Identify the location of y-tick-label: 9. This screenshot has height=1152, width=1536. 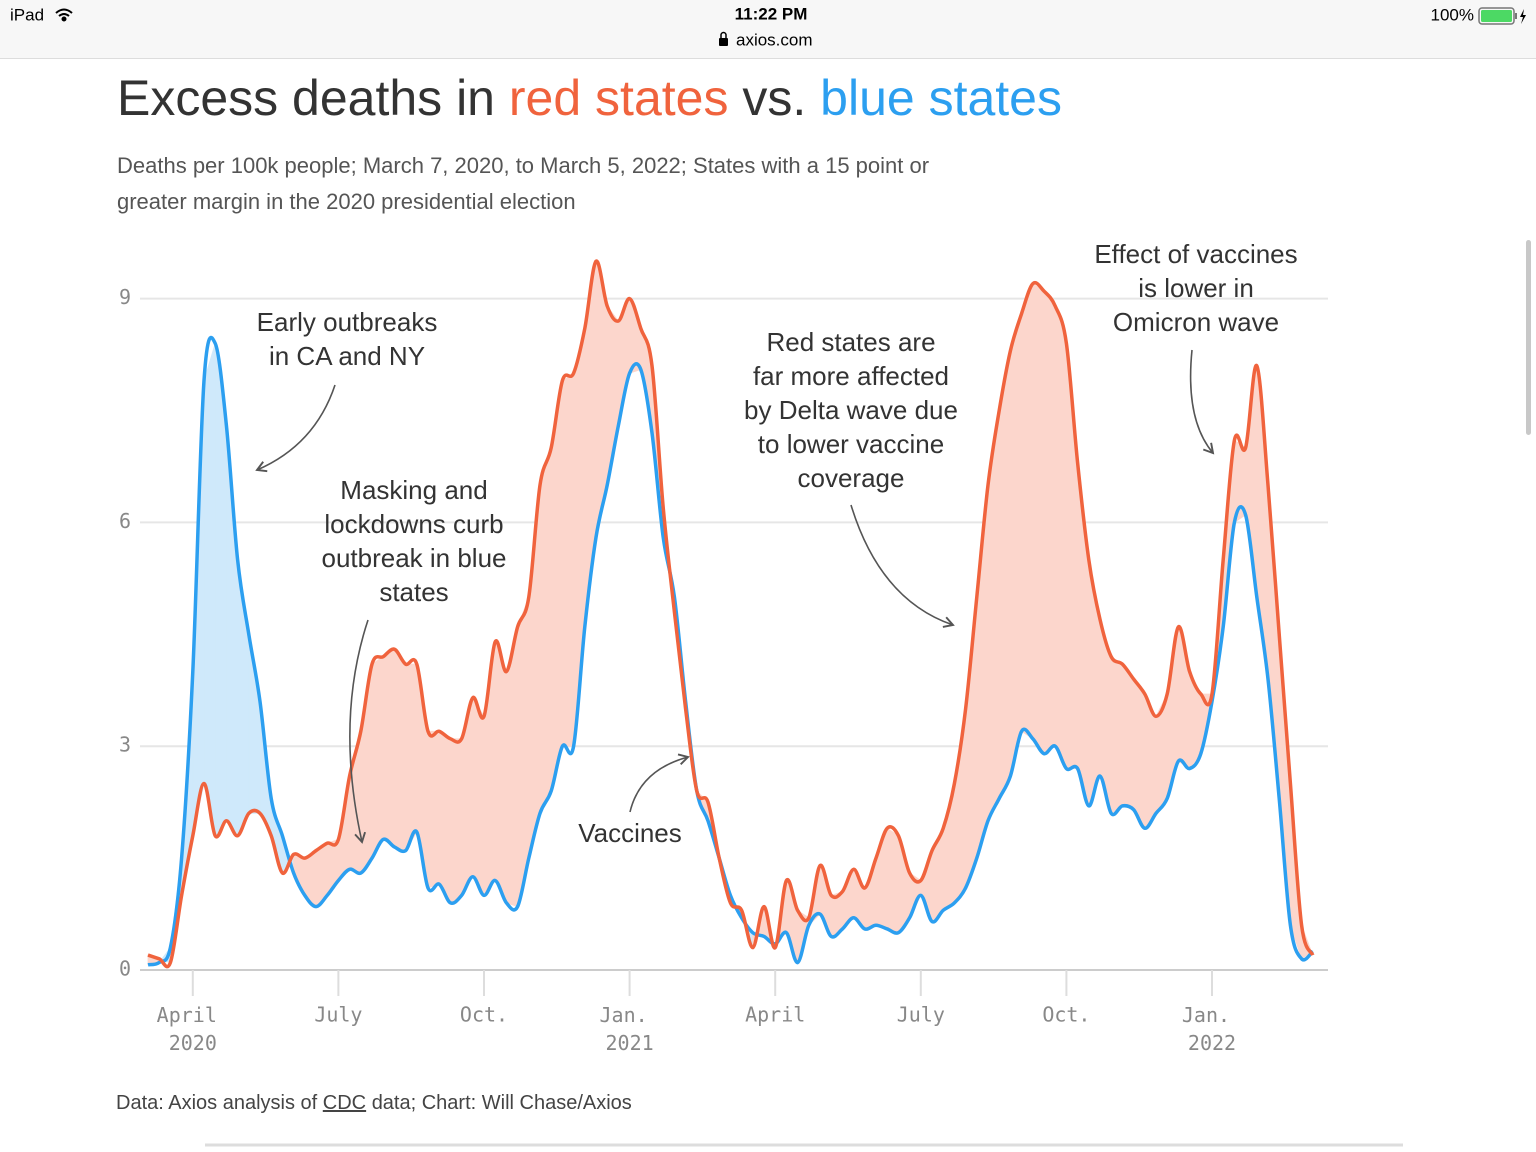
(125, 297).